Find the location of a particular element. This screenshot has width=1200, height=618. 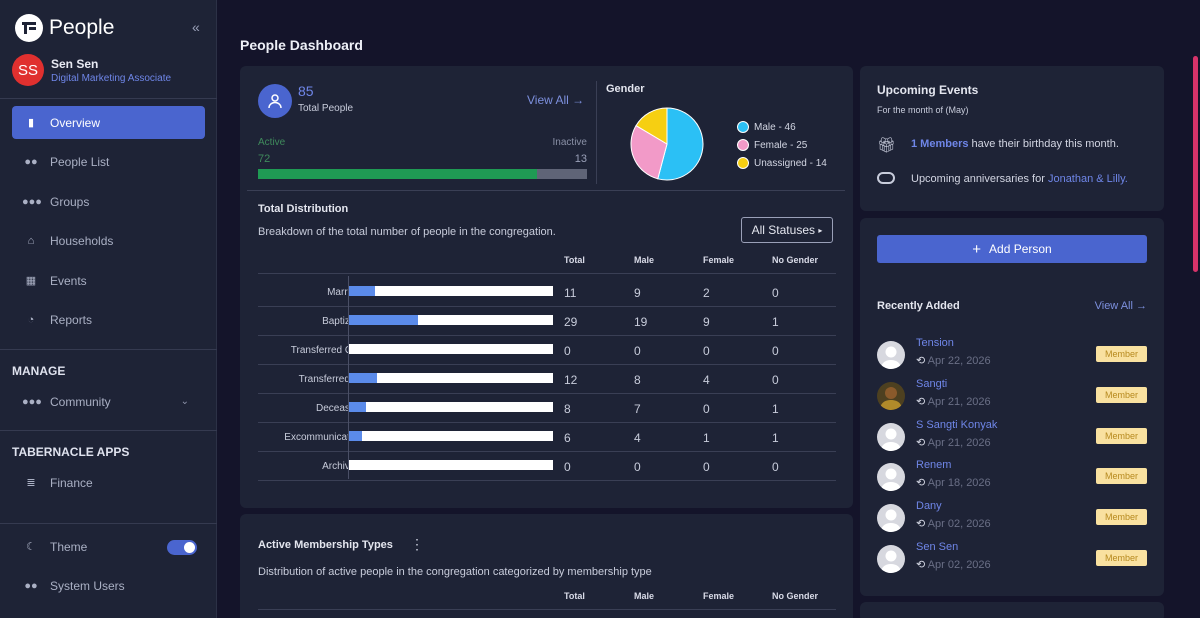

cell-total: 11 is located at coordinates (570, 293).